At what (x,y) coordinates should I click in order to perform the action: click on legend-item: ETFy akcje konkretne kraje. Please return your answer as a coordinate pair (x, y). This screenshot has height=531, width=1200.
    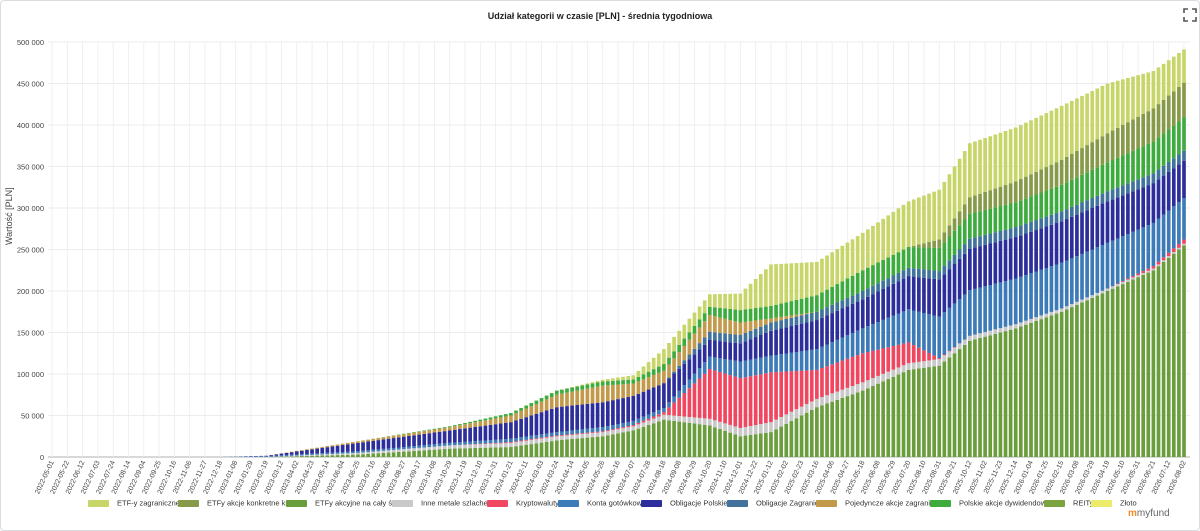
    Looking at the image, I should click on (238, 504).